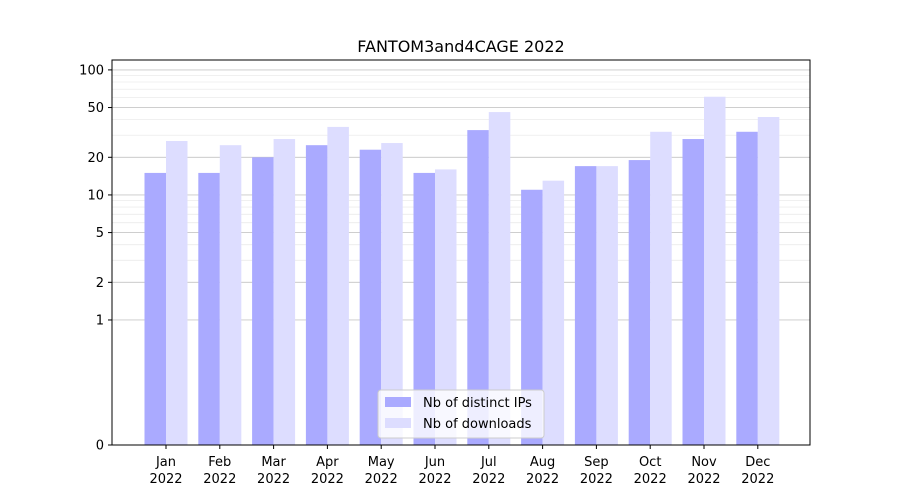 The height and width of the screenshot is (500, 900). Describe the element at coordinates (477, 403) in the screenshot. I see `legend-label: Nb of distinct IPs` at that location.